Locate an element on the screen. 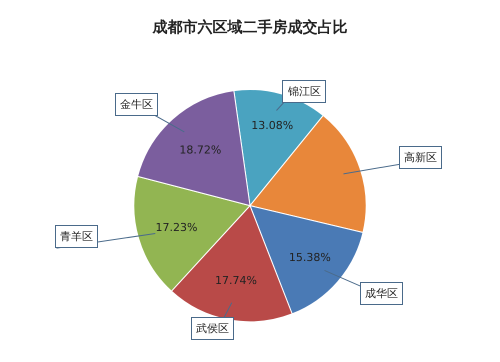 The image size is (500, 362). slice-label: 武侯区 is located at coordinates (212, 328).